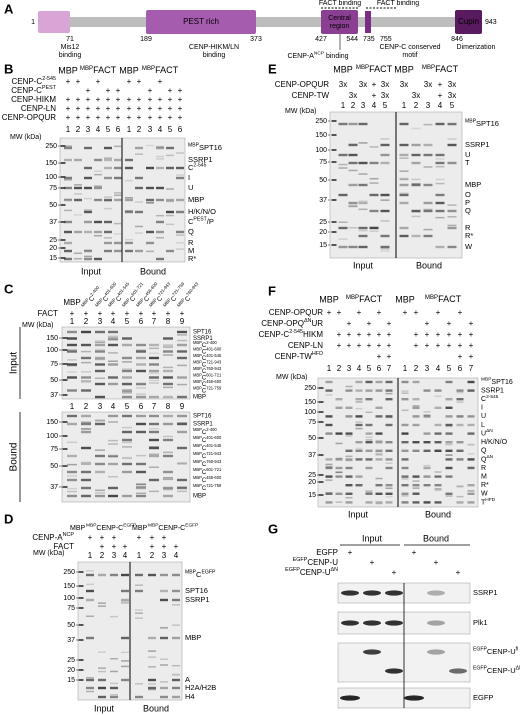  What do you see at coordinates (199, 497) in the screenshot?
I see `band-label: MBP` at bounding box center [199, 497].